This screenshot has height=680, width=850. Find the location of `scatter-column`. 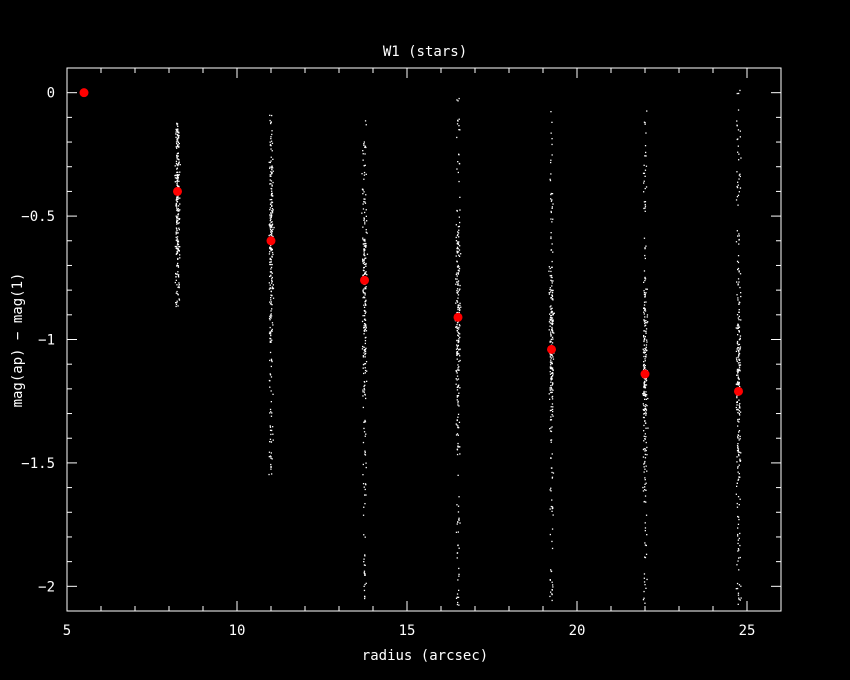

scatter-column is located at coordinates (738, 347).